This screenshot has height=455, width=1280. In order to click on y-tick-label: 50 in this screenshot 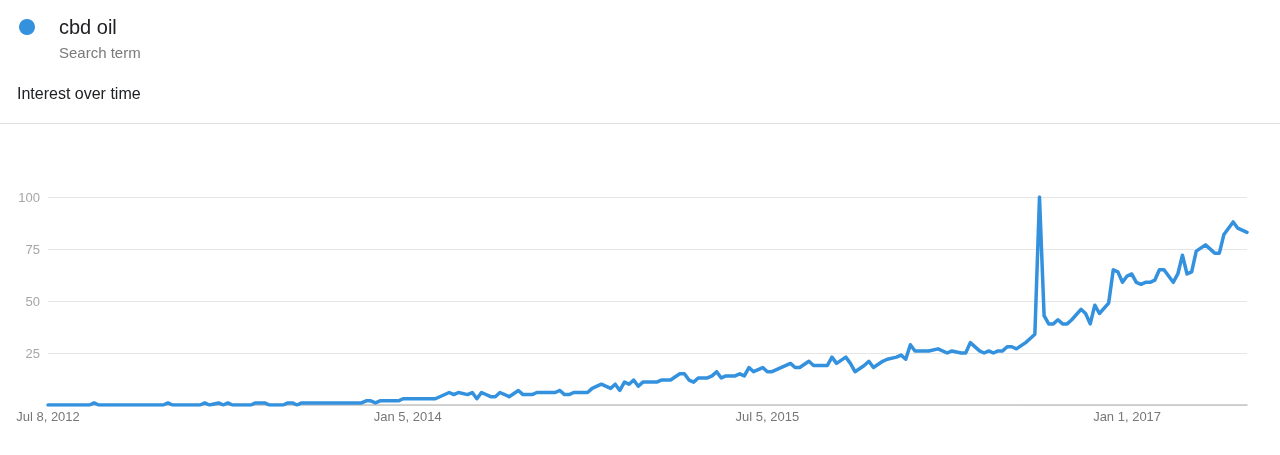, I will do `click(32, 301)`.